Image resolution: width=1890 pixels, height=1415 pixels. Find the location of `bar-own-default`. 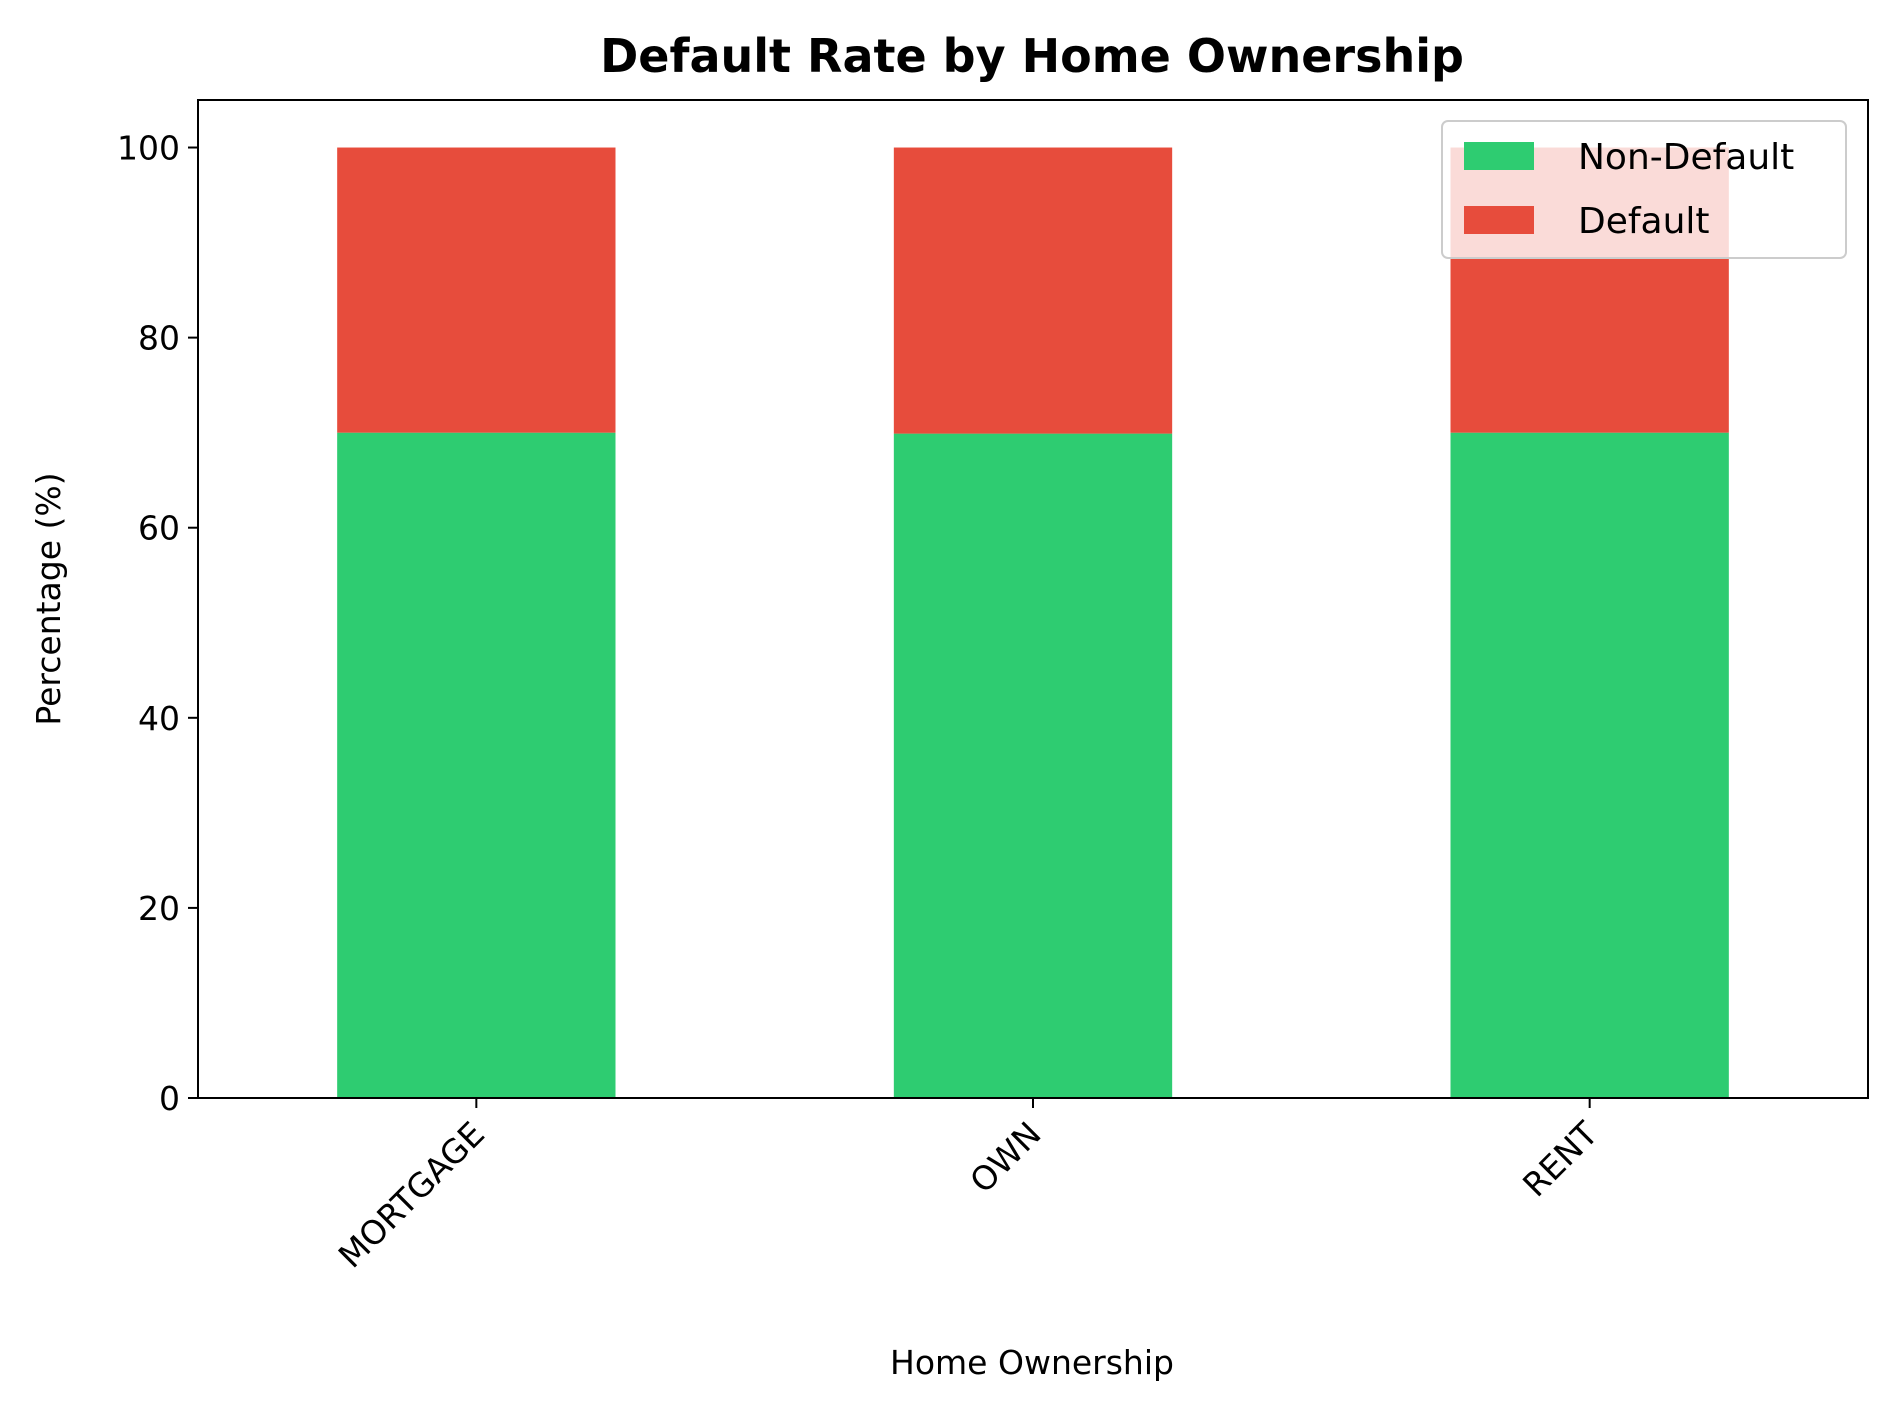

bar-own-default is located at coordinates (1033, 290).